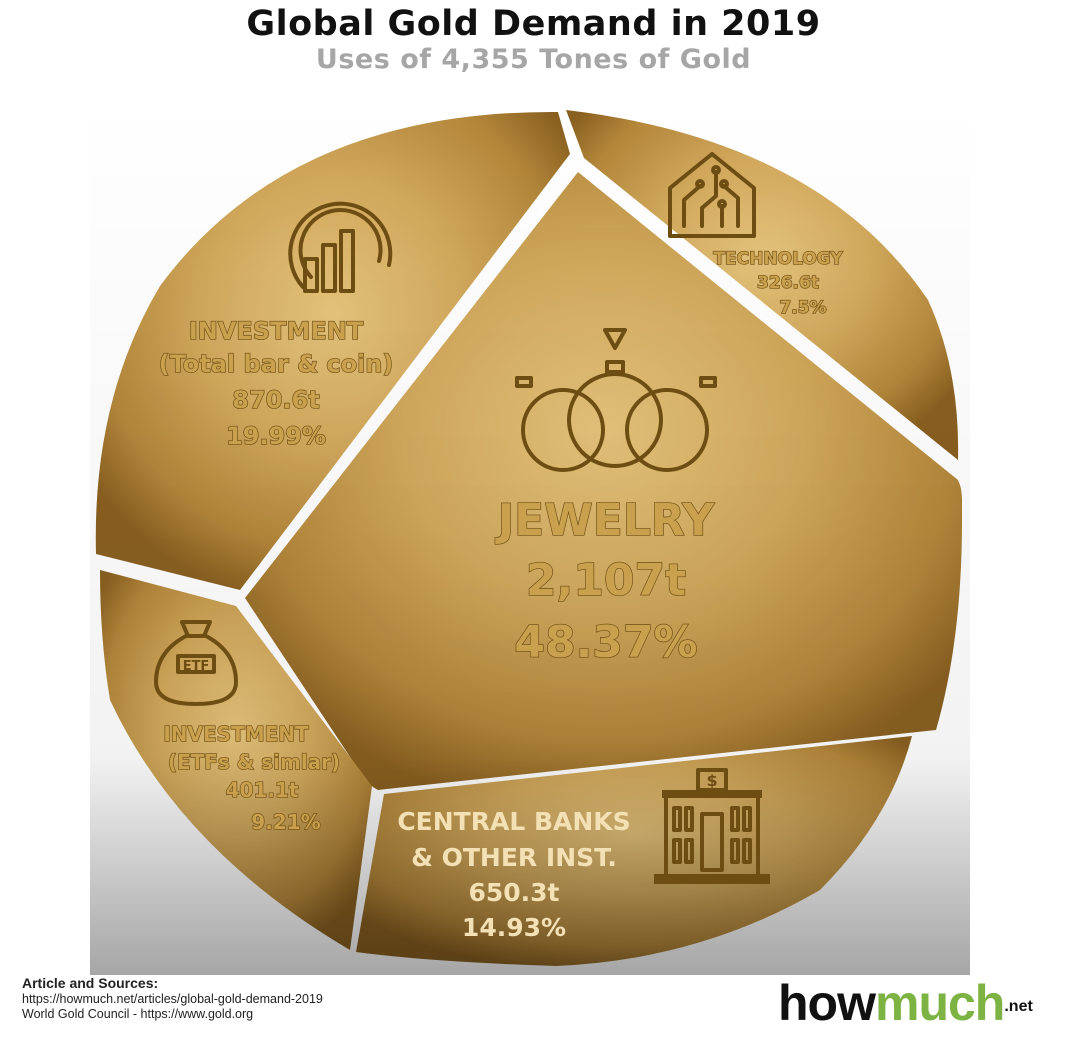 This screenshot has width=1067, height=1045. Describe the element at coordinates (802, 308) in the screenshot. I see `technology-percent: 7.5%` at that location.